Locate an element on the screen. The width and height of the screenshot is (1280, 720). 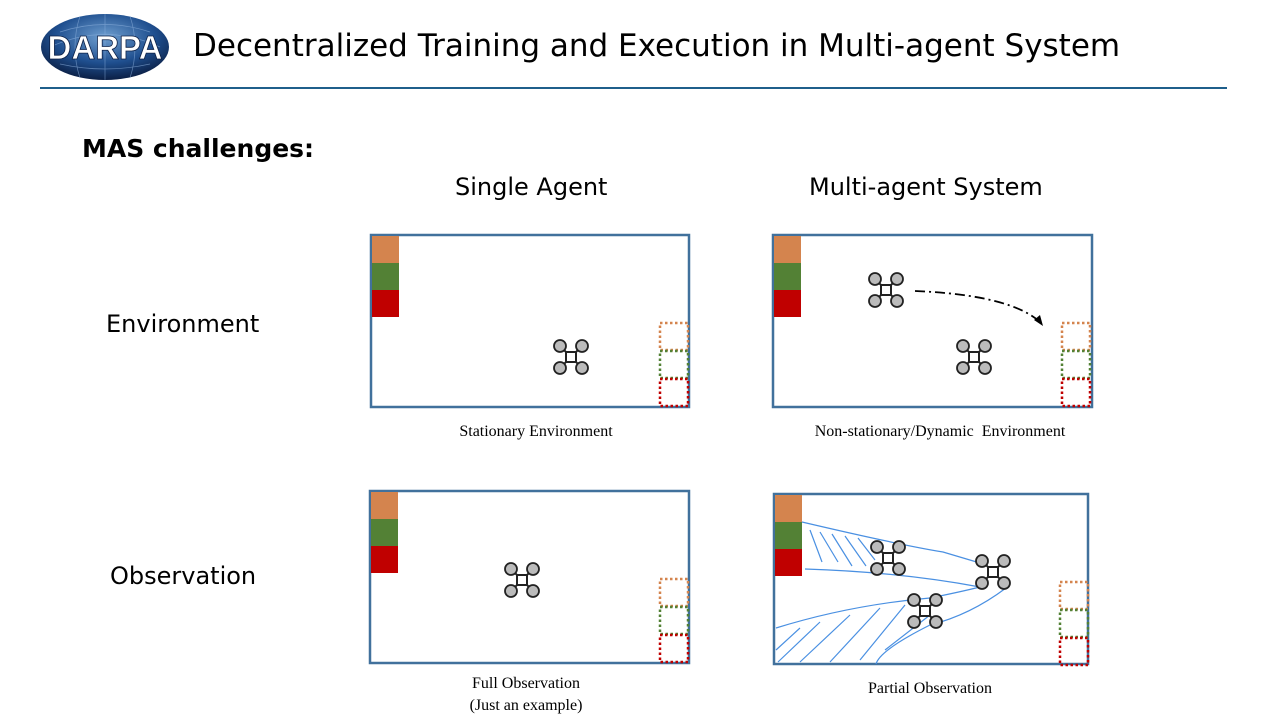
caption-partial: Partial Observation is located at coordinates (930, 688).